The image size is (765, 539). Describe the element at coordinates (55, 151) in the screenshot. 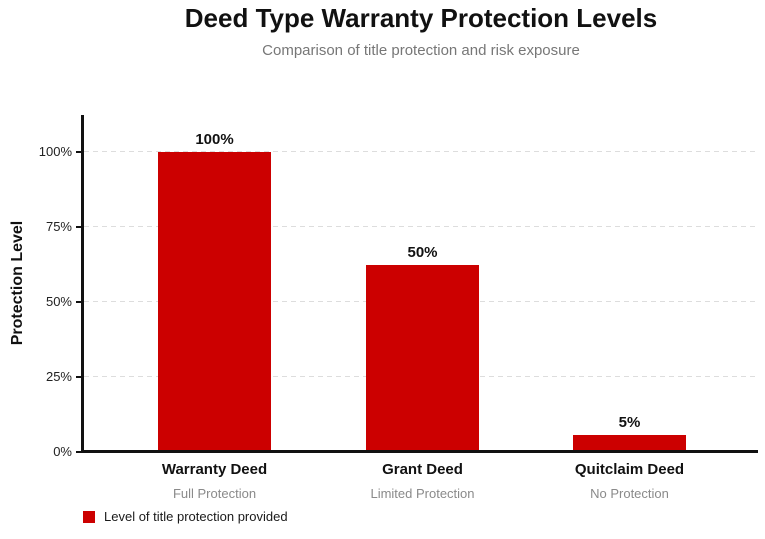

I see `y-tick-label: 100%` at that location.